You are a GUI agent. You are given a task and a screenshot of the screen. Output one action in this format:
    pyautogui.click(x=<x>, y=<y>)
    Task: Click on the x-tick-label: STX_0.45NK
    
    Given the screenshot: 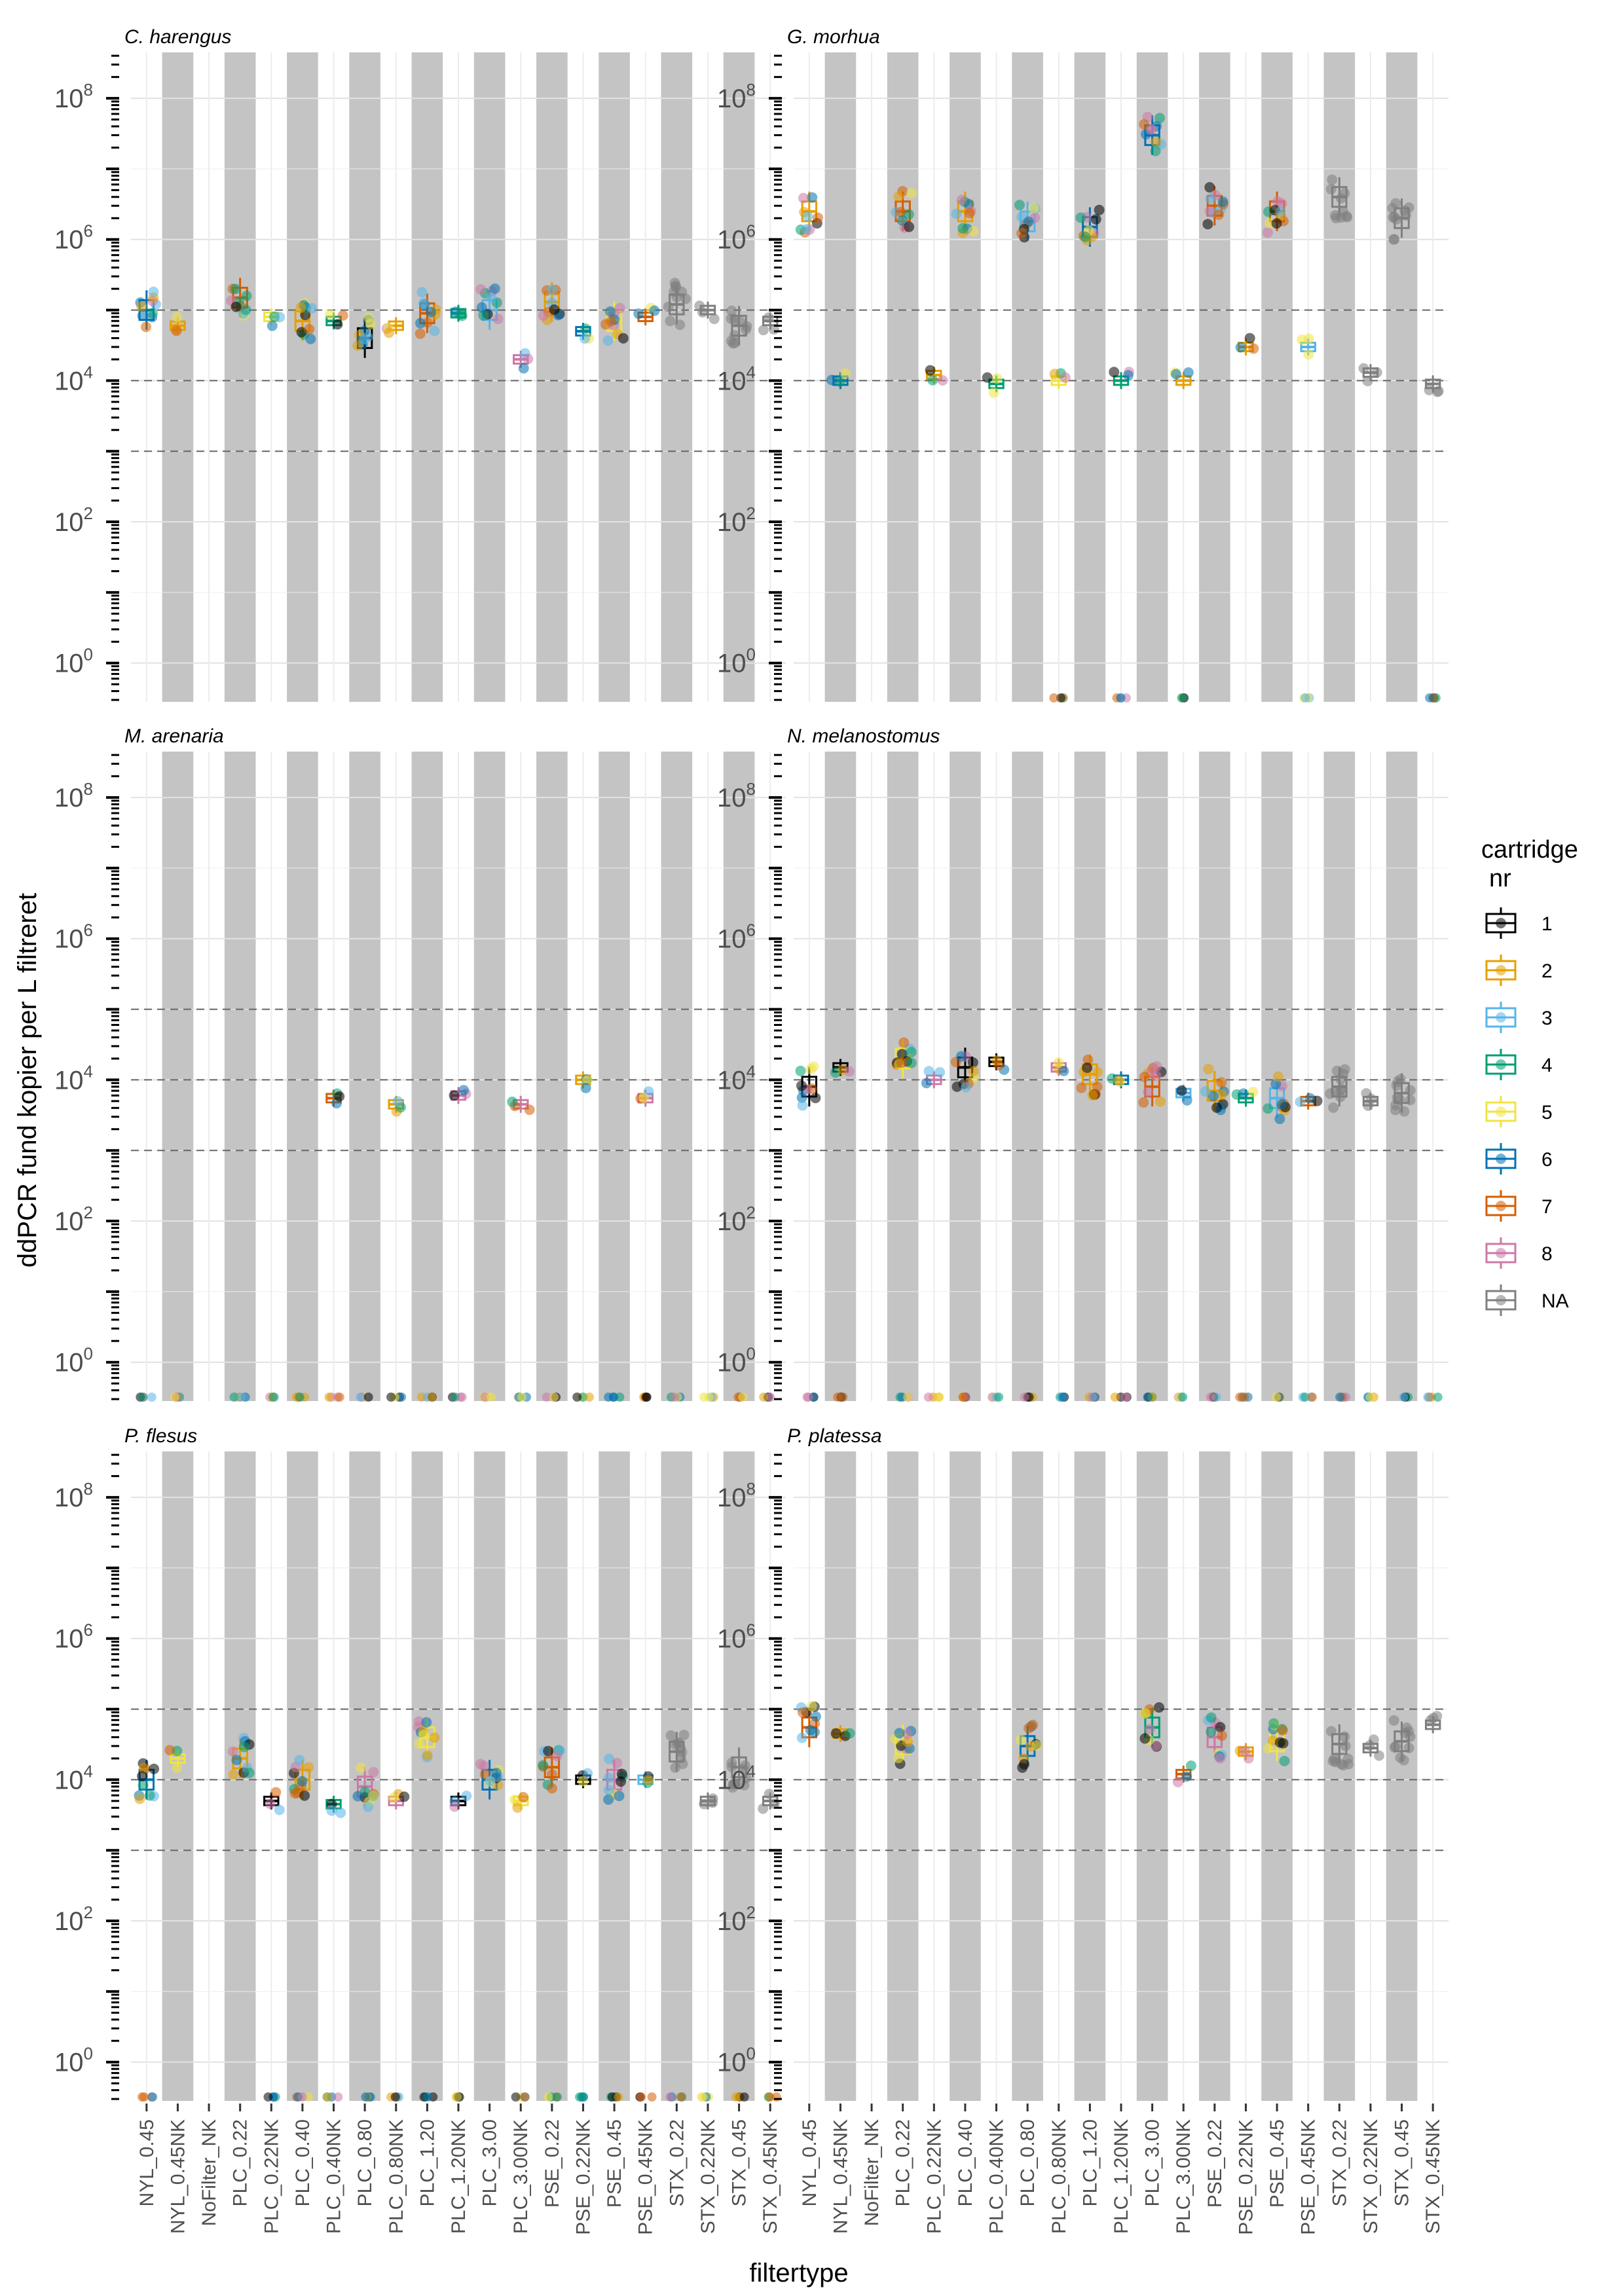 What is the action you would take?
    pyautogui.click(x=770, y=2176)
    